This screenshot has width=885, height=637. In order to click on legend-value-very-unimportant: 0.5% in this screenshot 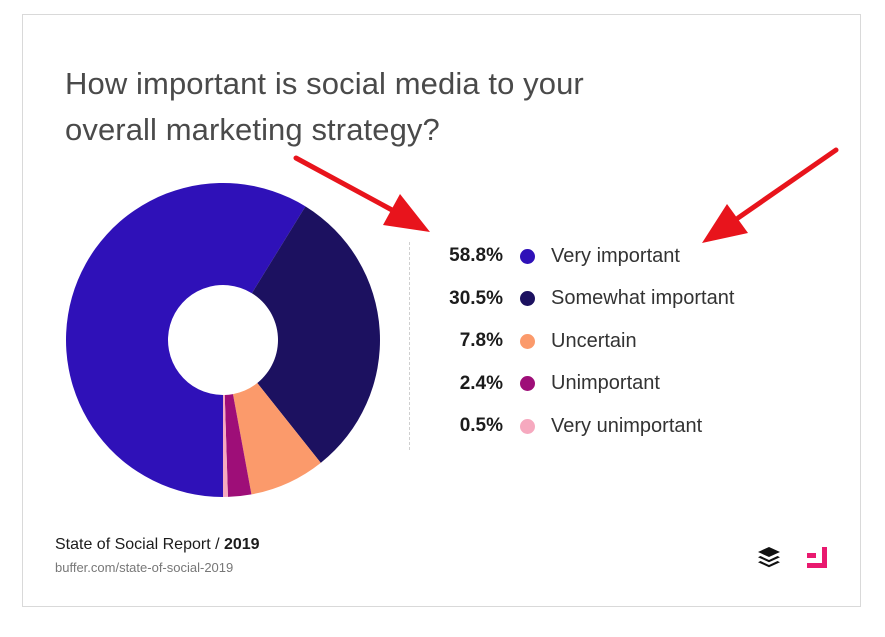, I will do `click(481, 426)`.